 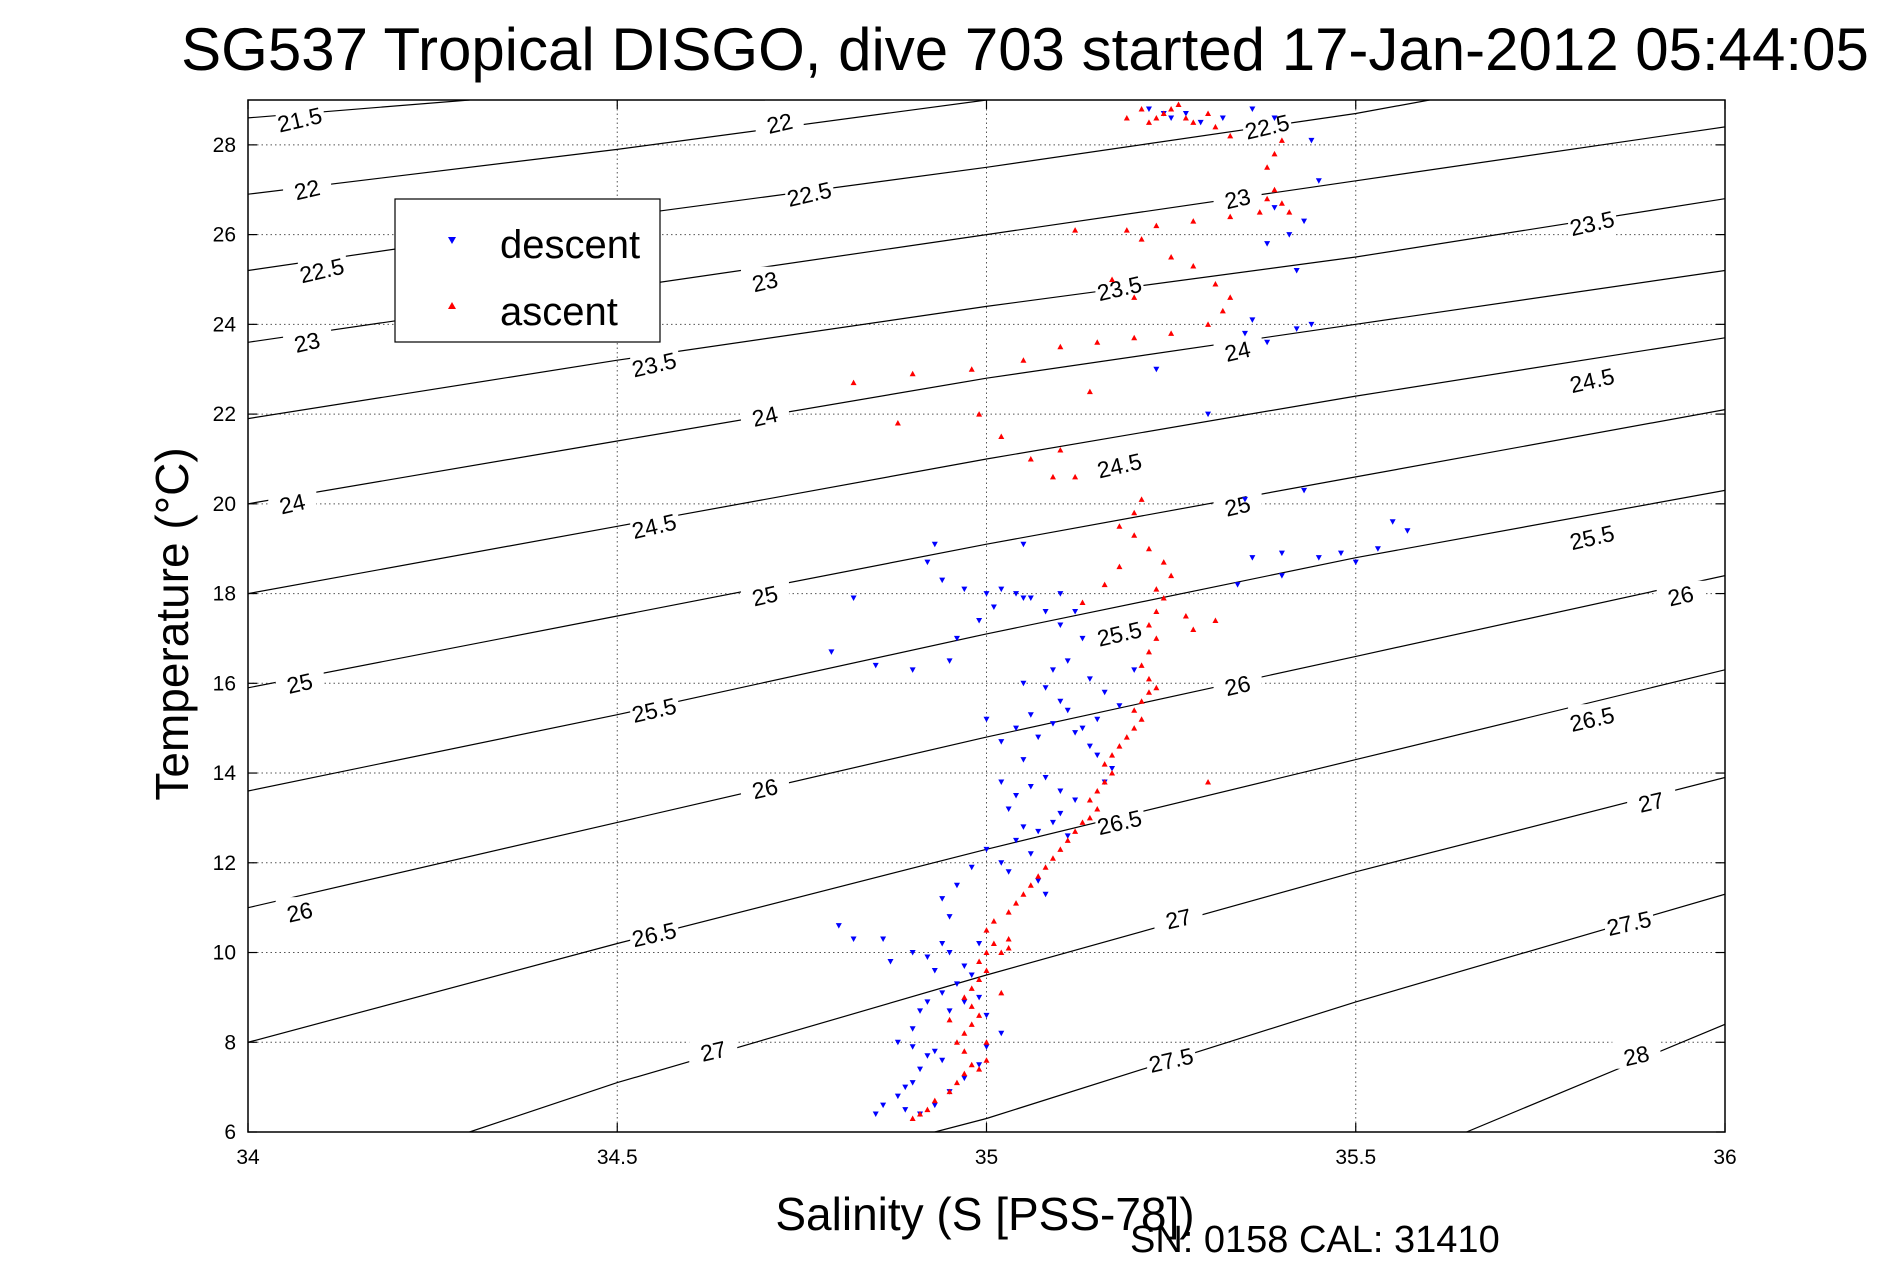 I want to click on x-tick-label: 34.5, so click(x=617, y=1157).